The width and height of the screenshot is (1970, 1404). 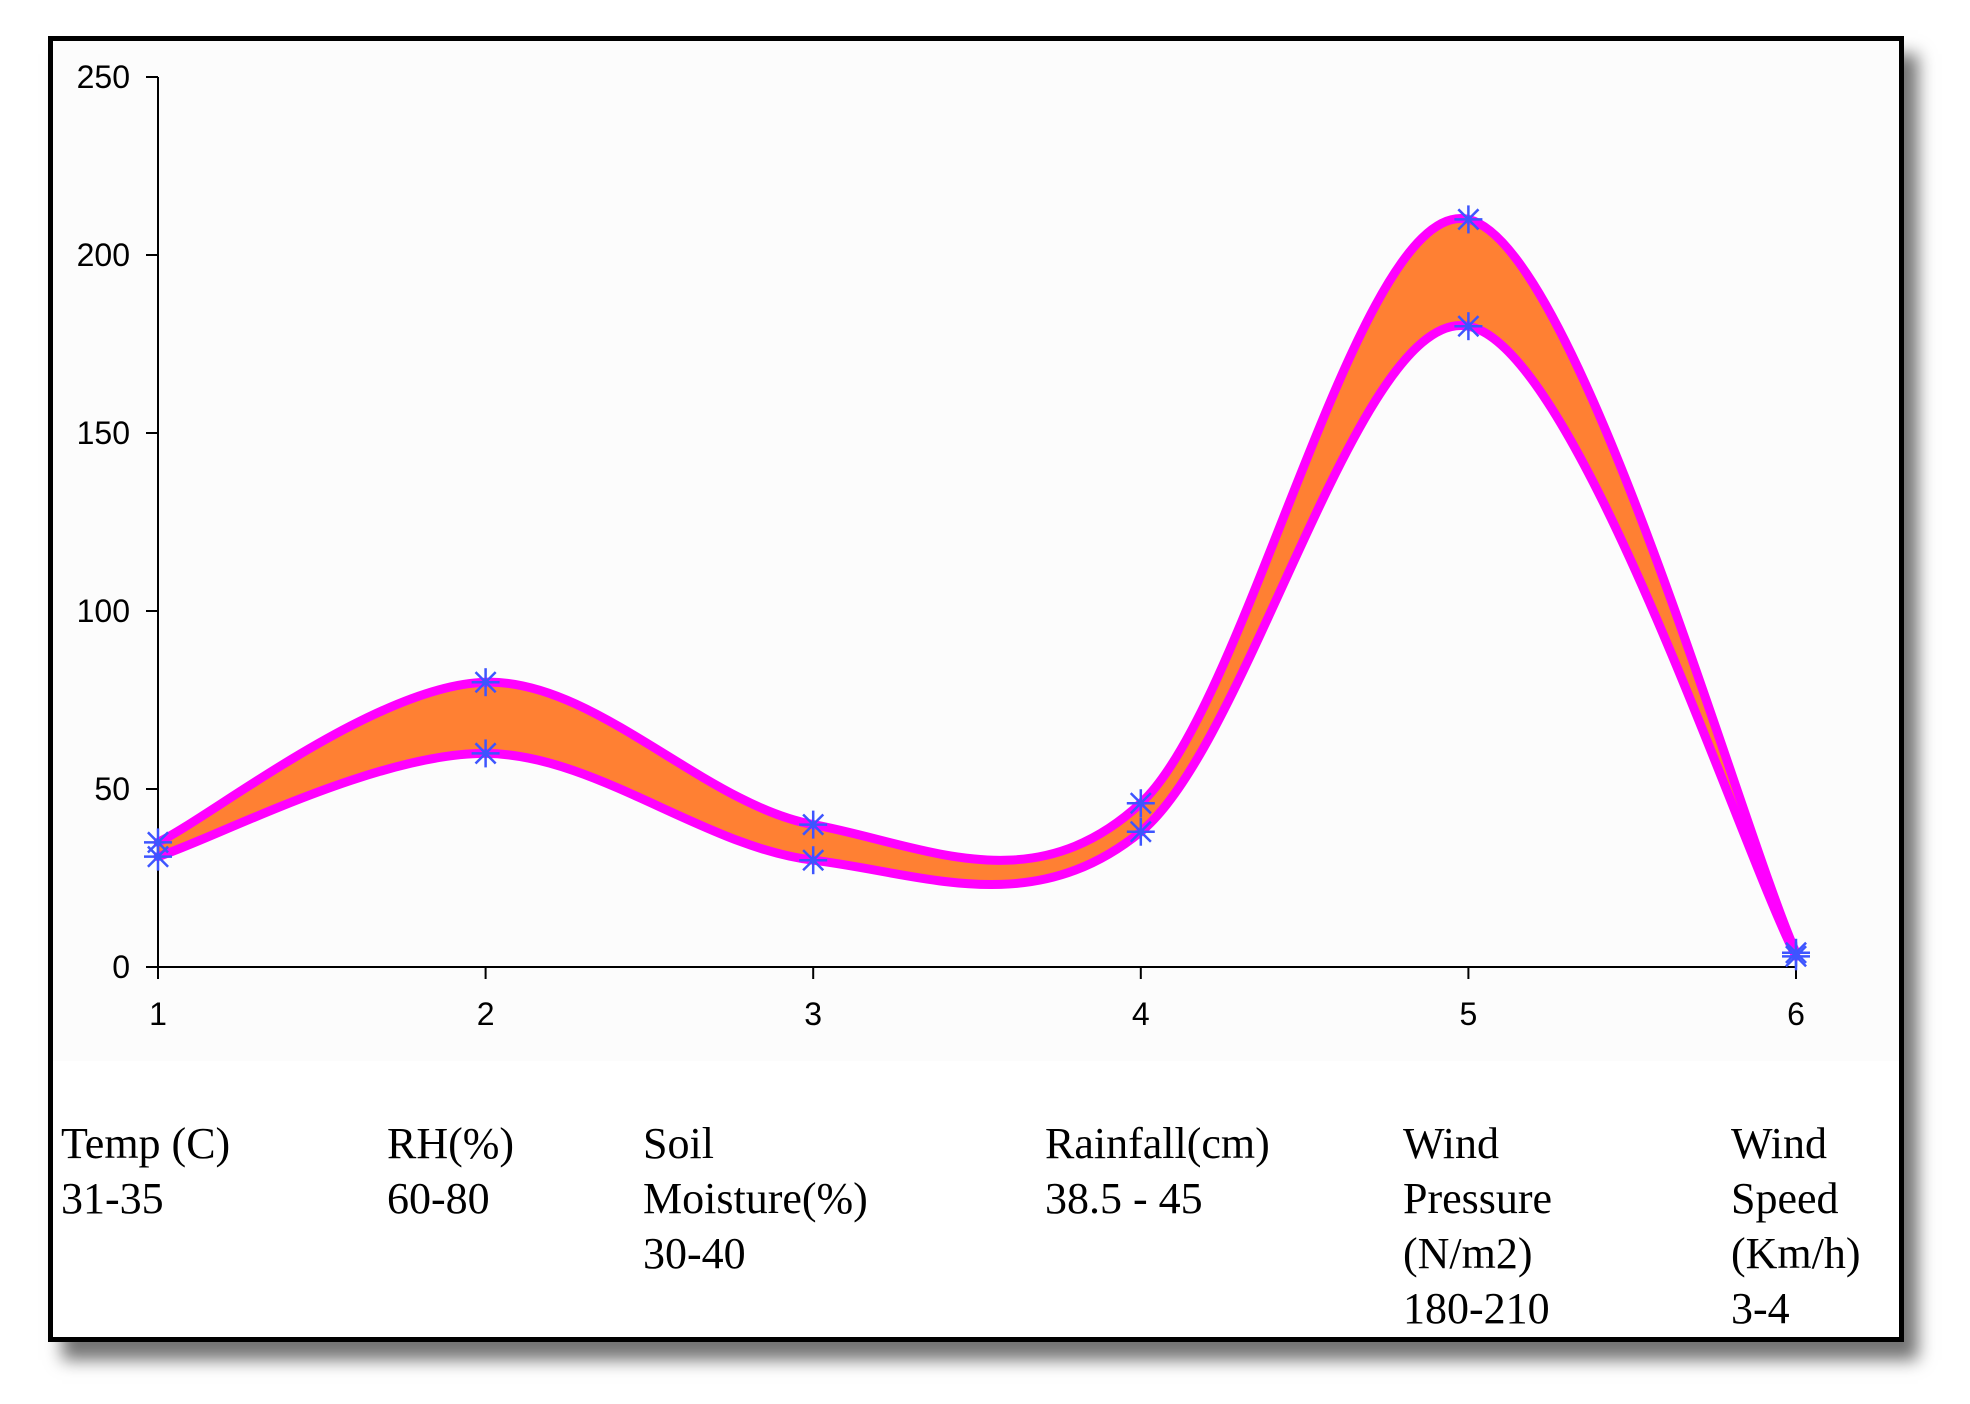 I want to click on x-tick-label: 4, so click(x=1141, y=1014).